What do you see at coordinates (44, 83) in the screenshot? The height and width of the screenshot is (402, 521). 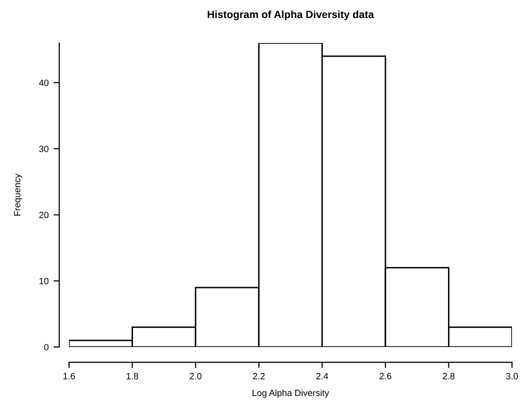 I see `y-tick-label: 40` at bounding box center [44, 83].